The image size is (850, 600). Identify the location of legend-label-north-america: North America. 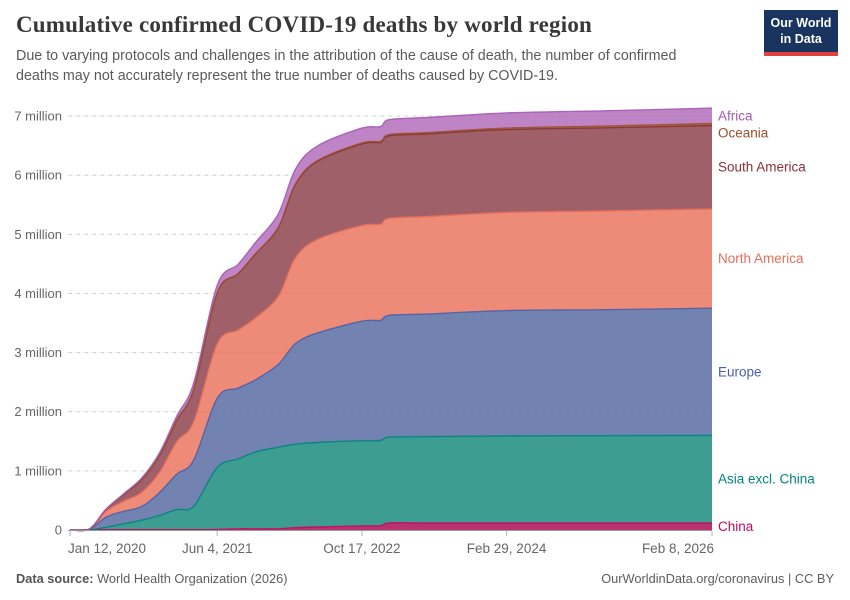
(761, 258).